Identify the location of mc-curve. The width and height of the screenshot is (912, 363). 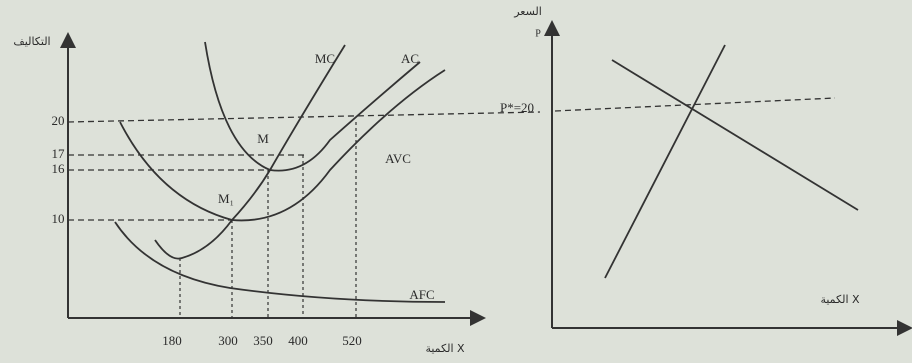
(250, 152).